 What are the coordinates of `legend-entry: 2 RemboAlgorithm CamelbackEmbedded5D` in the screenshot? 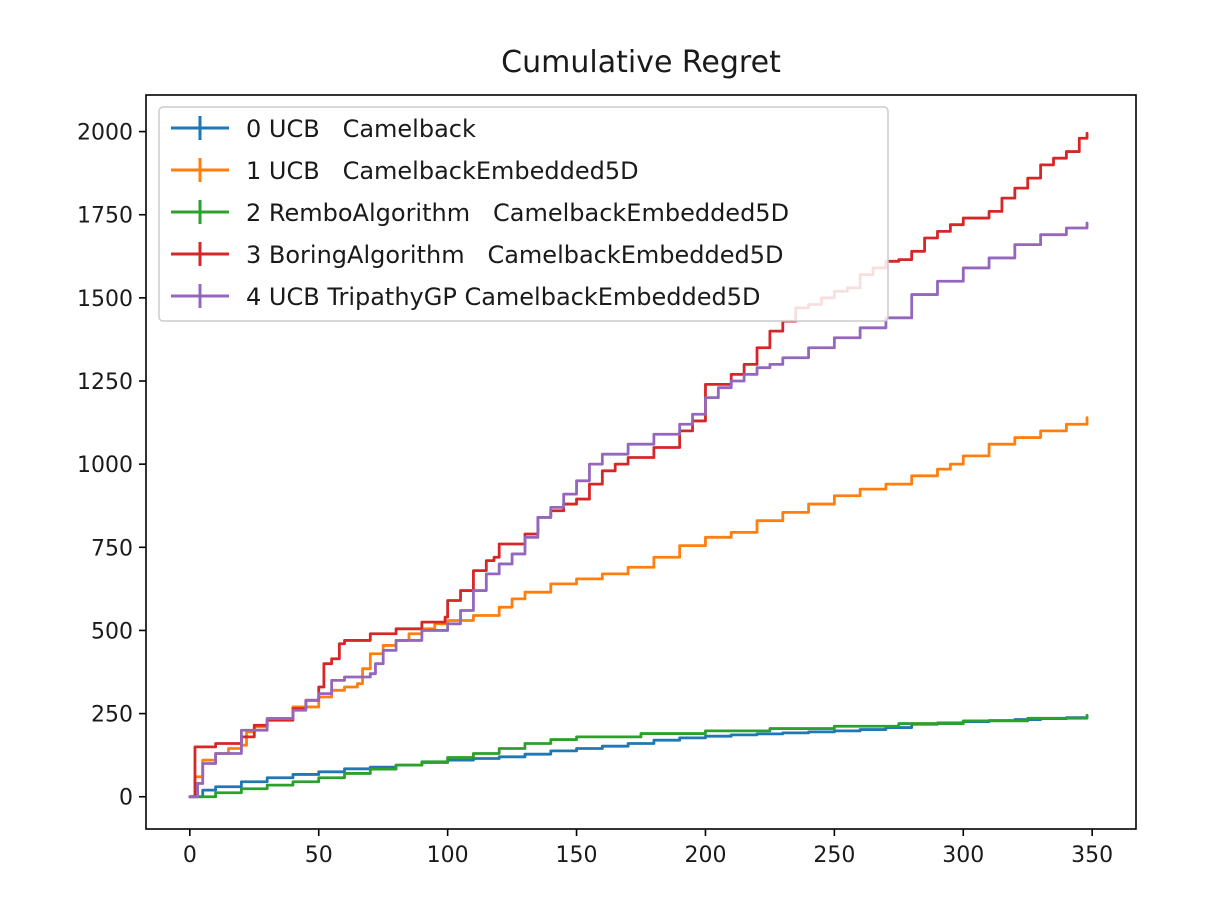 It's located at (480, 213).